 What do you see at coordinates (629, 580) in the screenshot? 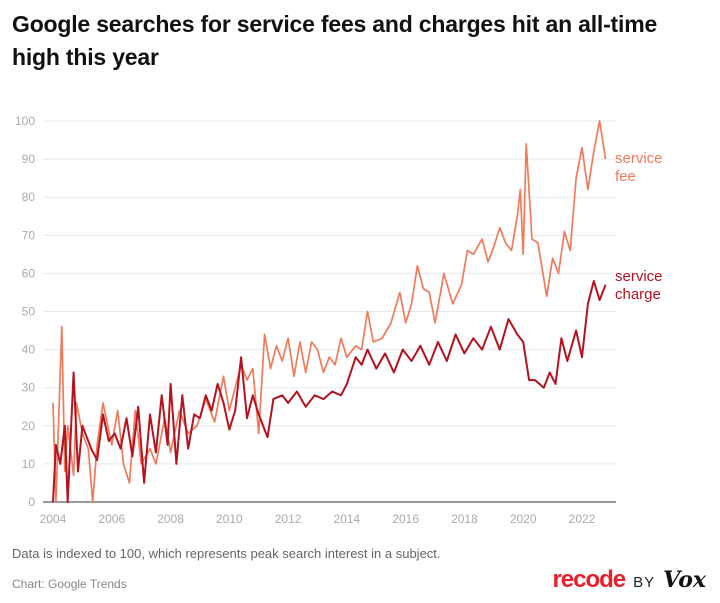
I see `recode-by-vox-logo: recode BY Vox` at bounding box center [629, 580].